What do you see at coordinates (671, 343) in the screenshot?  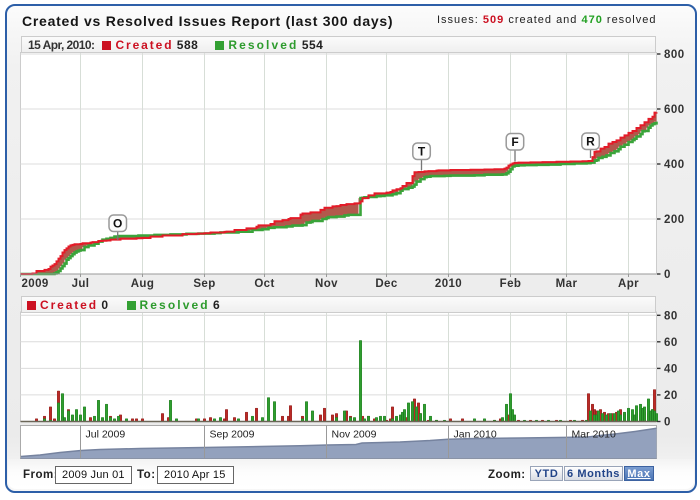 I see `svg-text: 60` at bounding box center [671, 343].